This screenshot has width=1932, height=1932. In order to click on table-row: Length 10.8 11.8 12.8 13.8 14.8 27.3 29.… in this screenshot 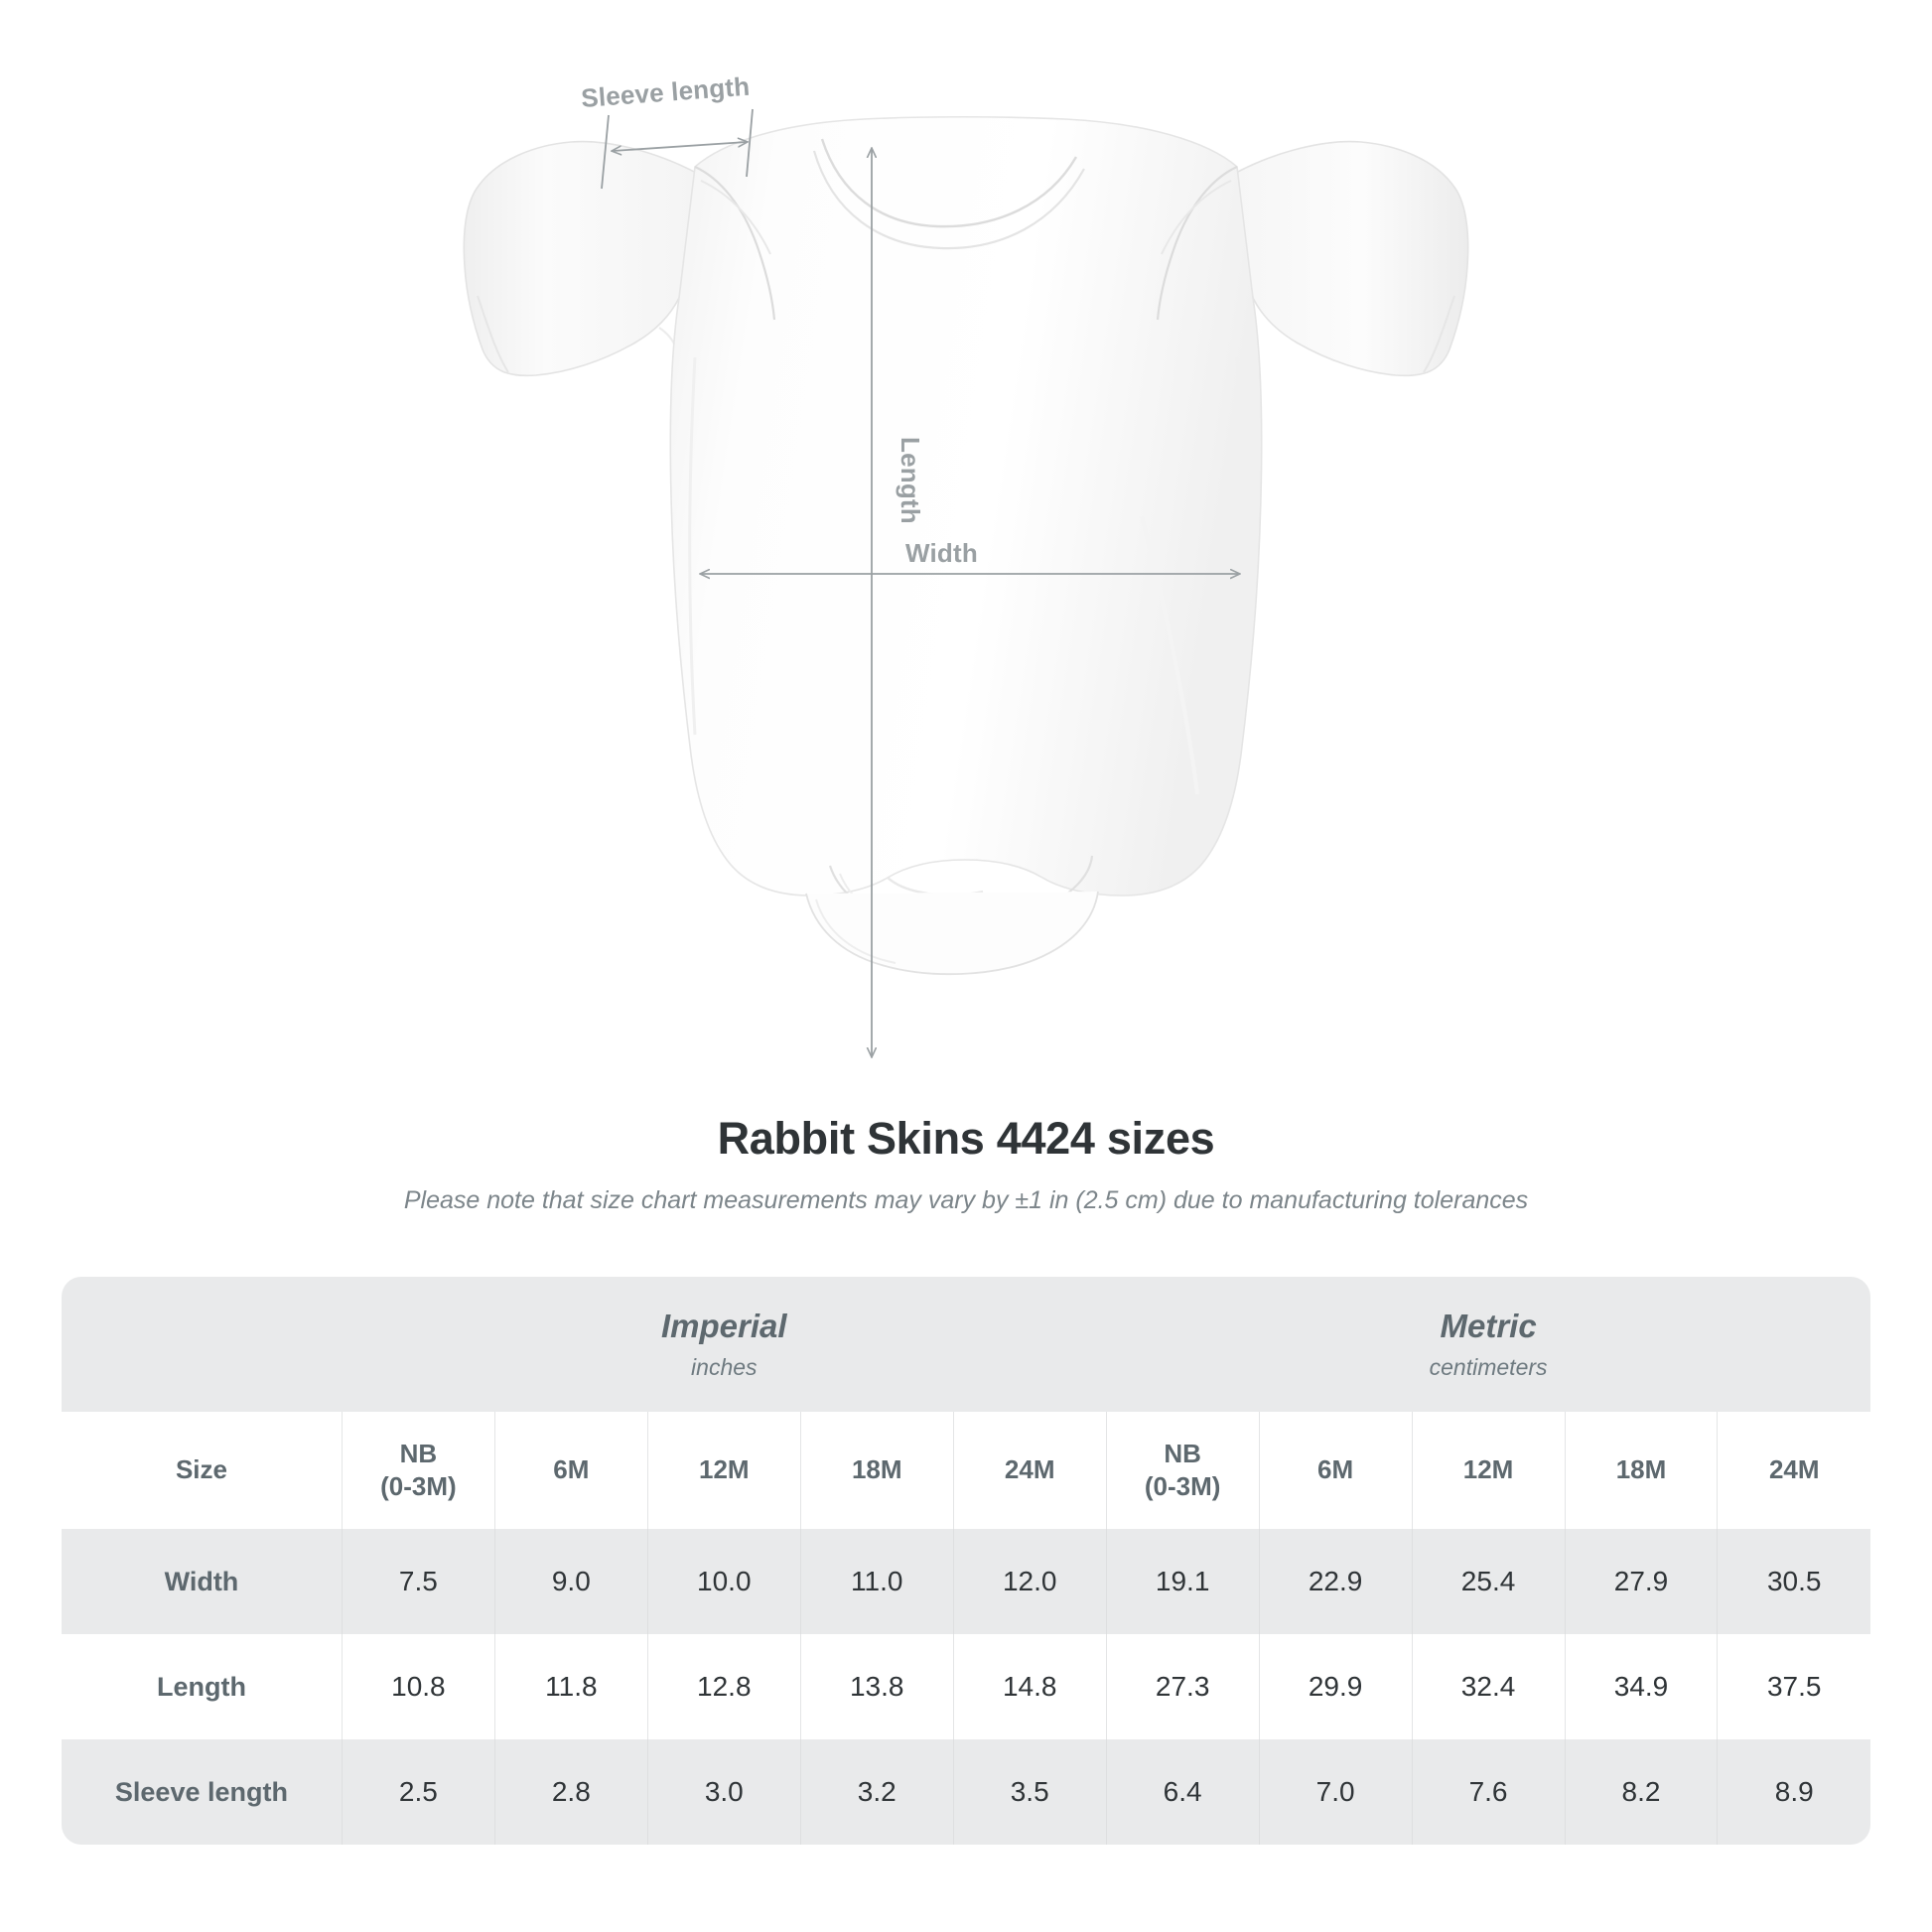, I will do `click(966, 1687)`.